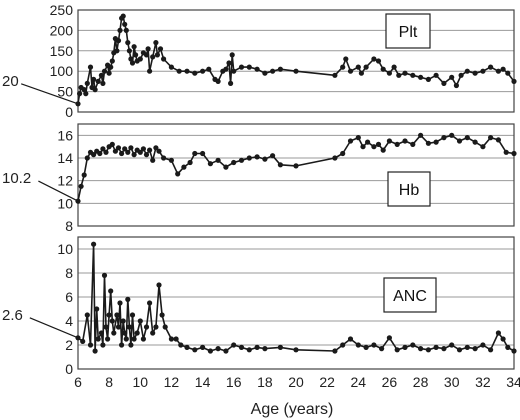 The height and width of the screenshot is (420, 520). Describe the element at coordinates (69, 321) in the screenshot. I see `y-tick-label-anc: 4` at that location.